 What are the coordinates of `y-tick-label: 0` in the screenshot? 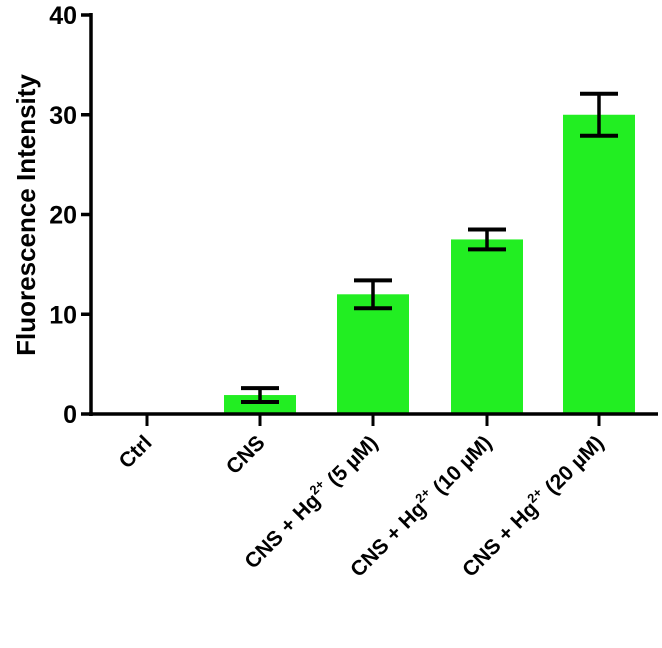 It's located at (70, 415).